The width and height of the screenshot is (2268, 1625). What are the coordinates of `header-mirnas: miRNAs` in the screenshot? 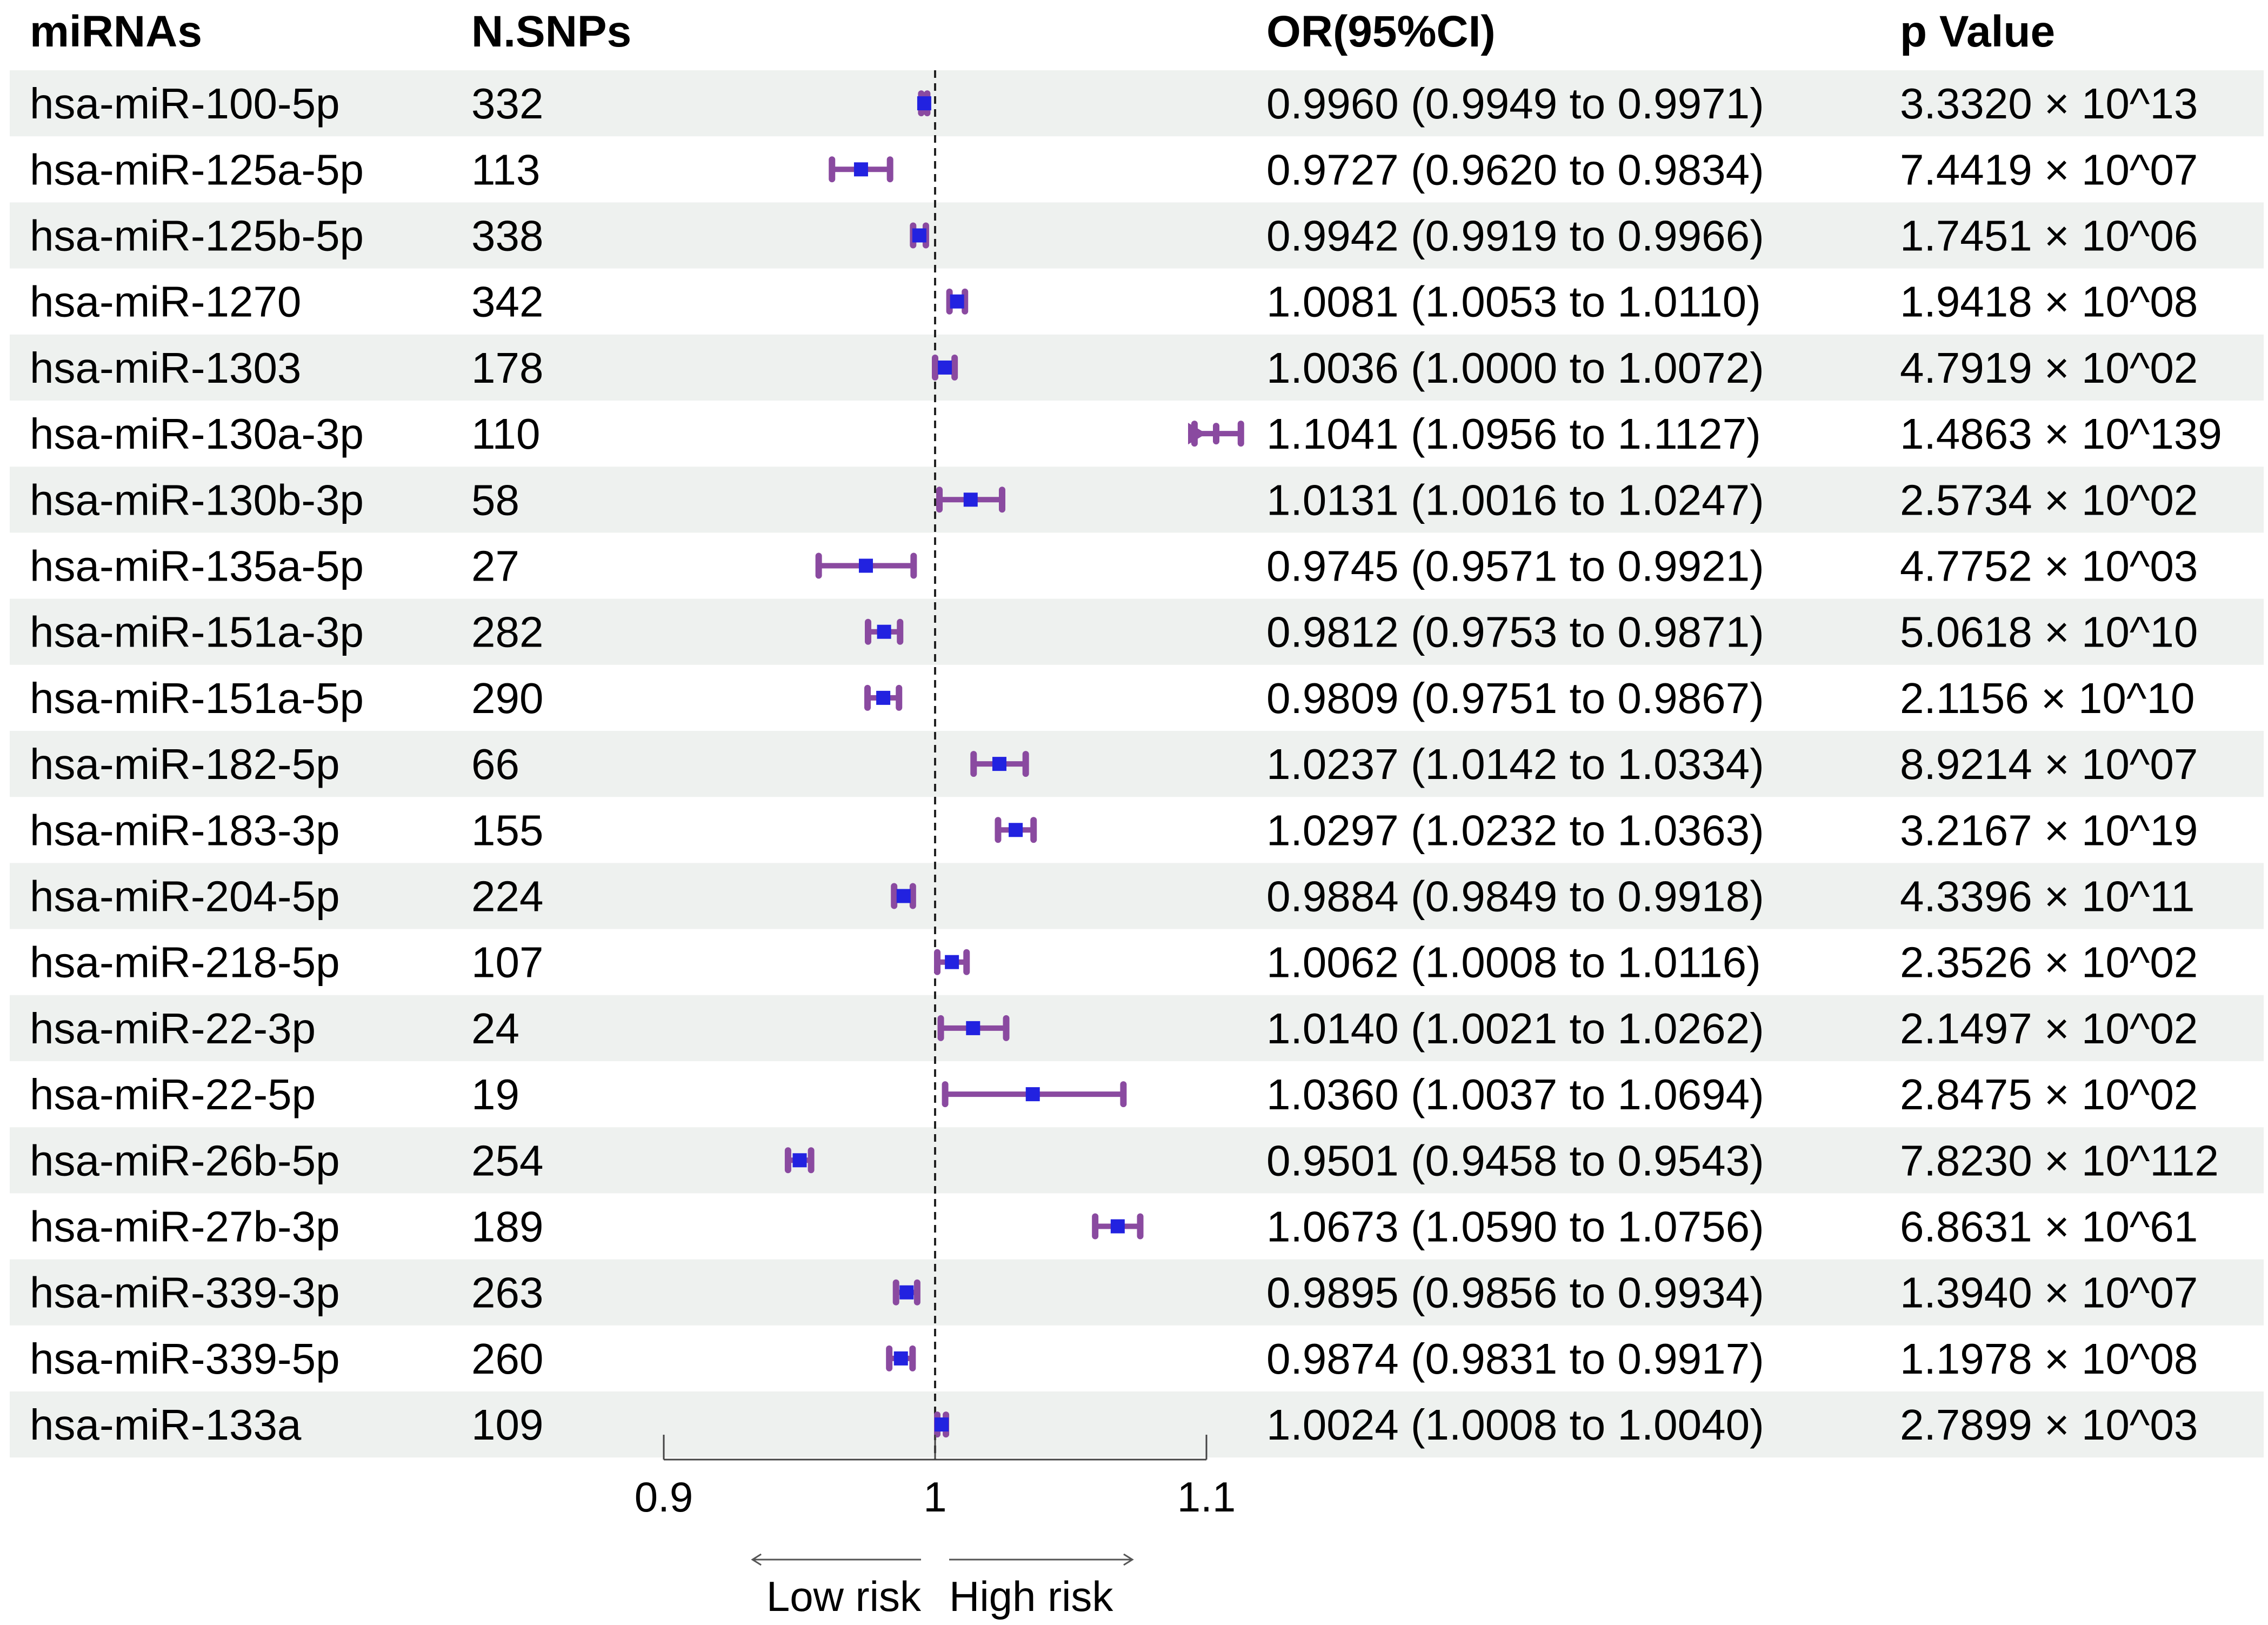 It's located at (116, 31).